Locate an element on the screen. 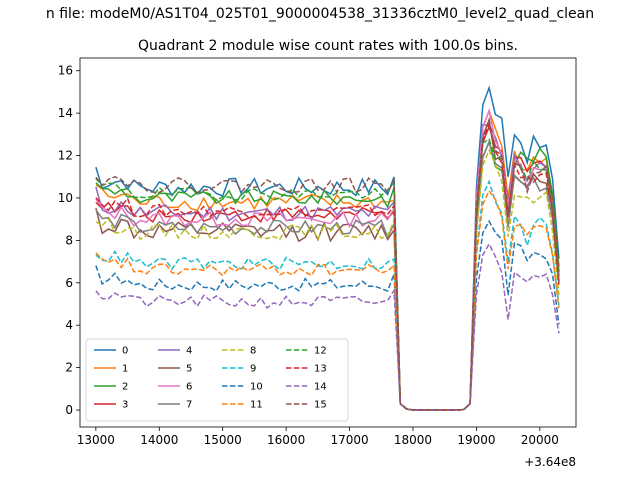 The image size is (640, 480). y-tick-label: 4 is located at coordinates (69, 325).